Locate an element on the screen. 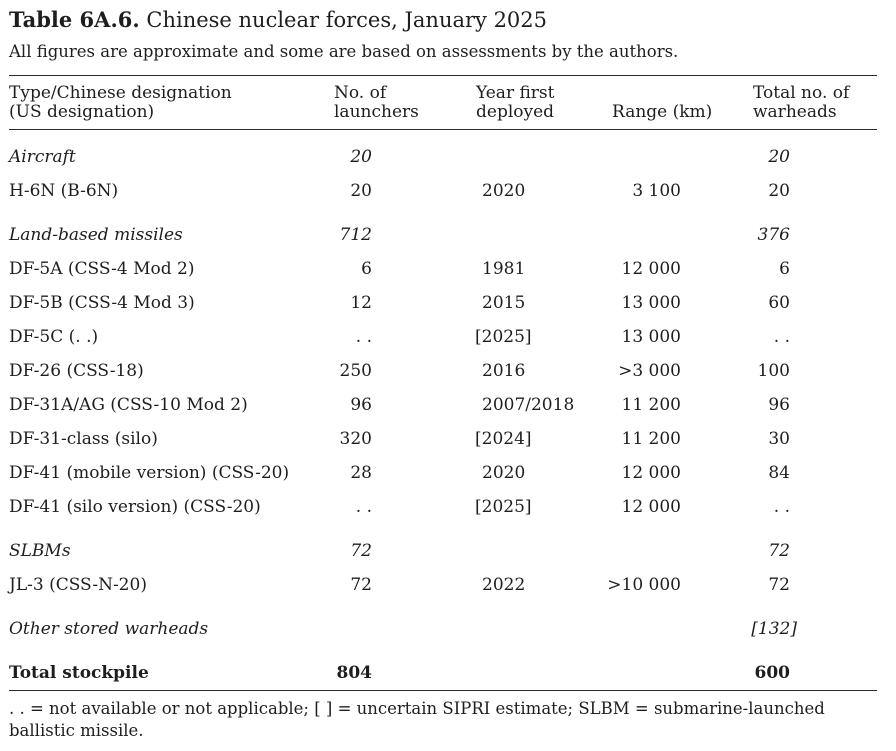 Image resolution: width=896 pixels, height=751 pixels. cell-year: 1981 is located at coordinates (457, 269).